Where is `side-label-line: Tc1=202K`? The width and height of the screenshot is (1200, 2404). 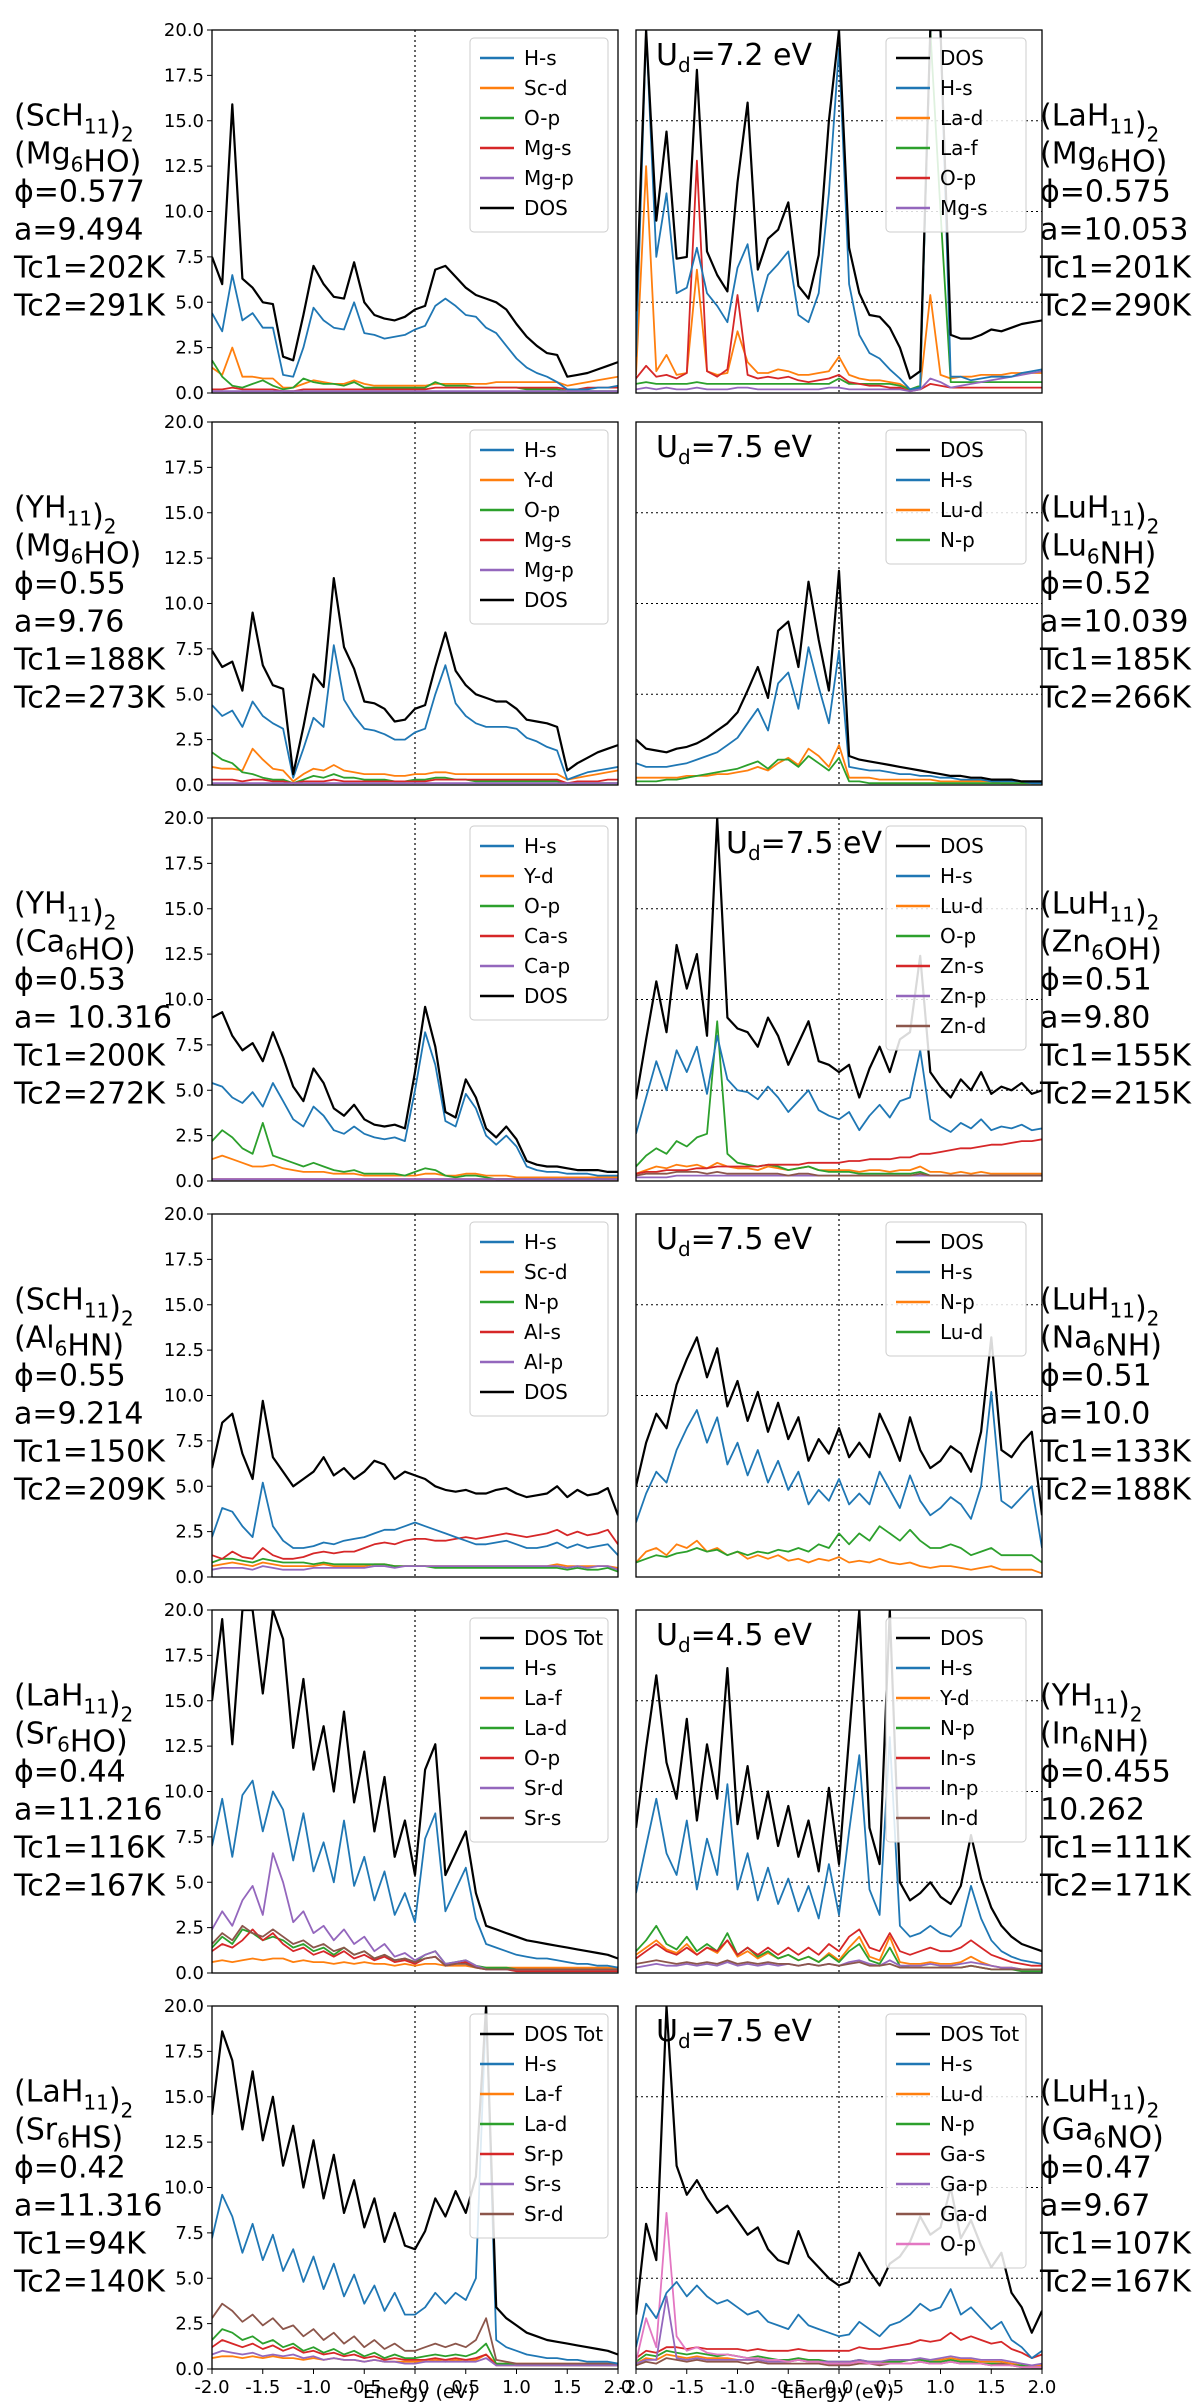 side-label-line: Tc1=202K is located at coordinates (89, 268).